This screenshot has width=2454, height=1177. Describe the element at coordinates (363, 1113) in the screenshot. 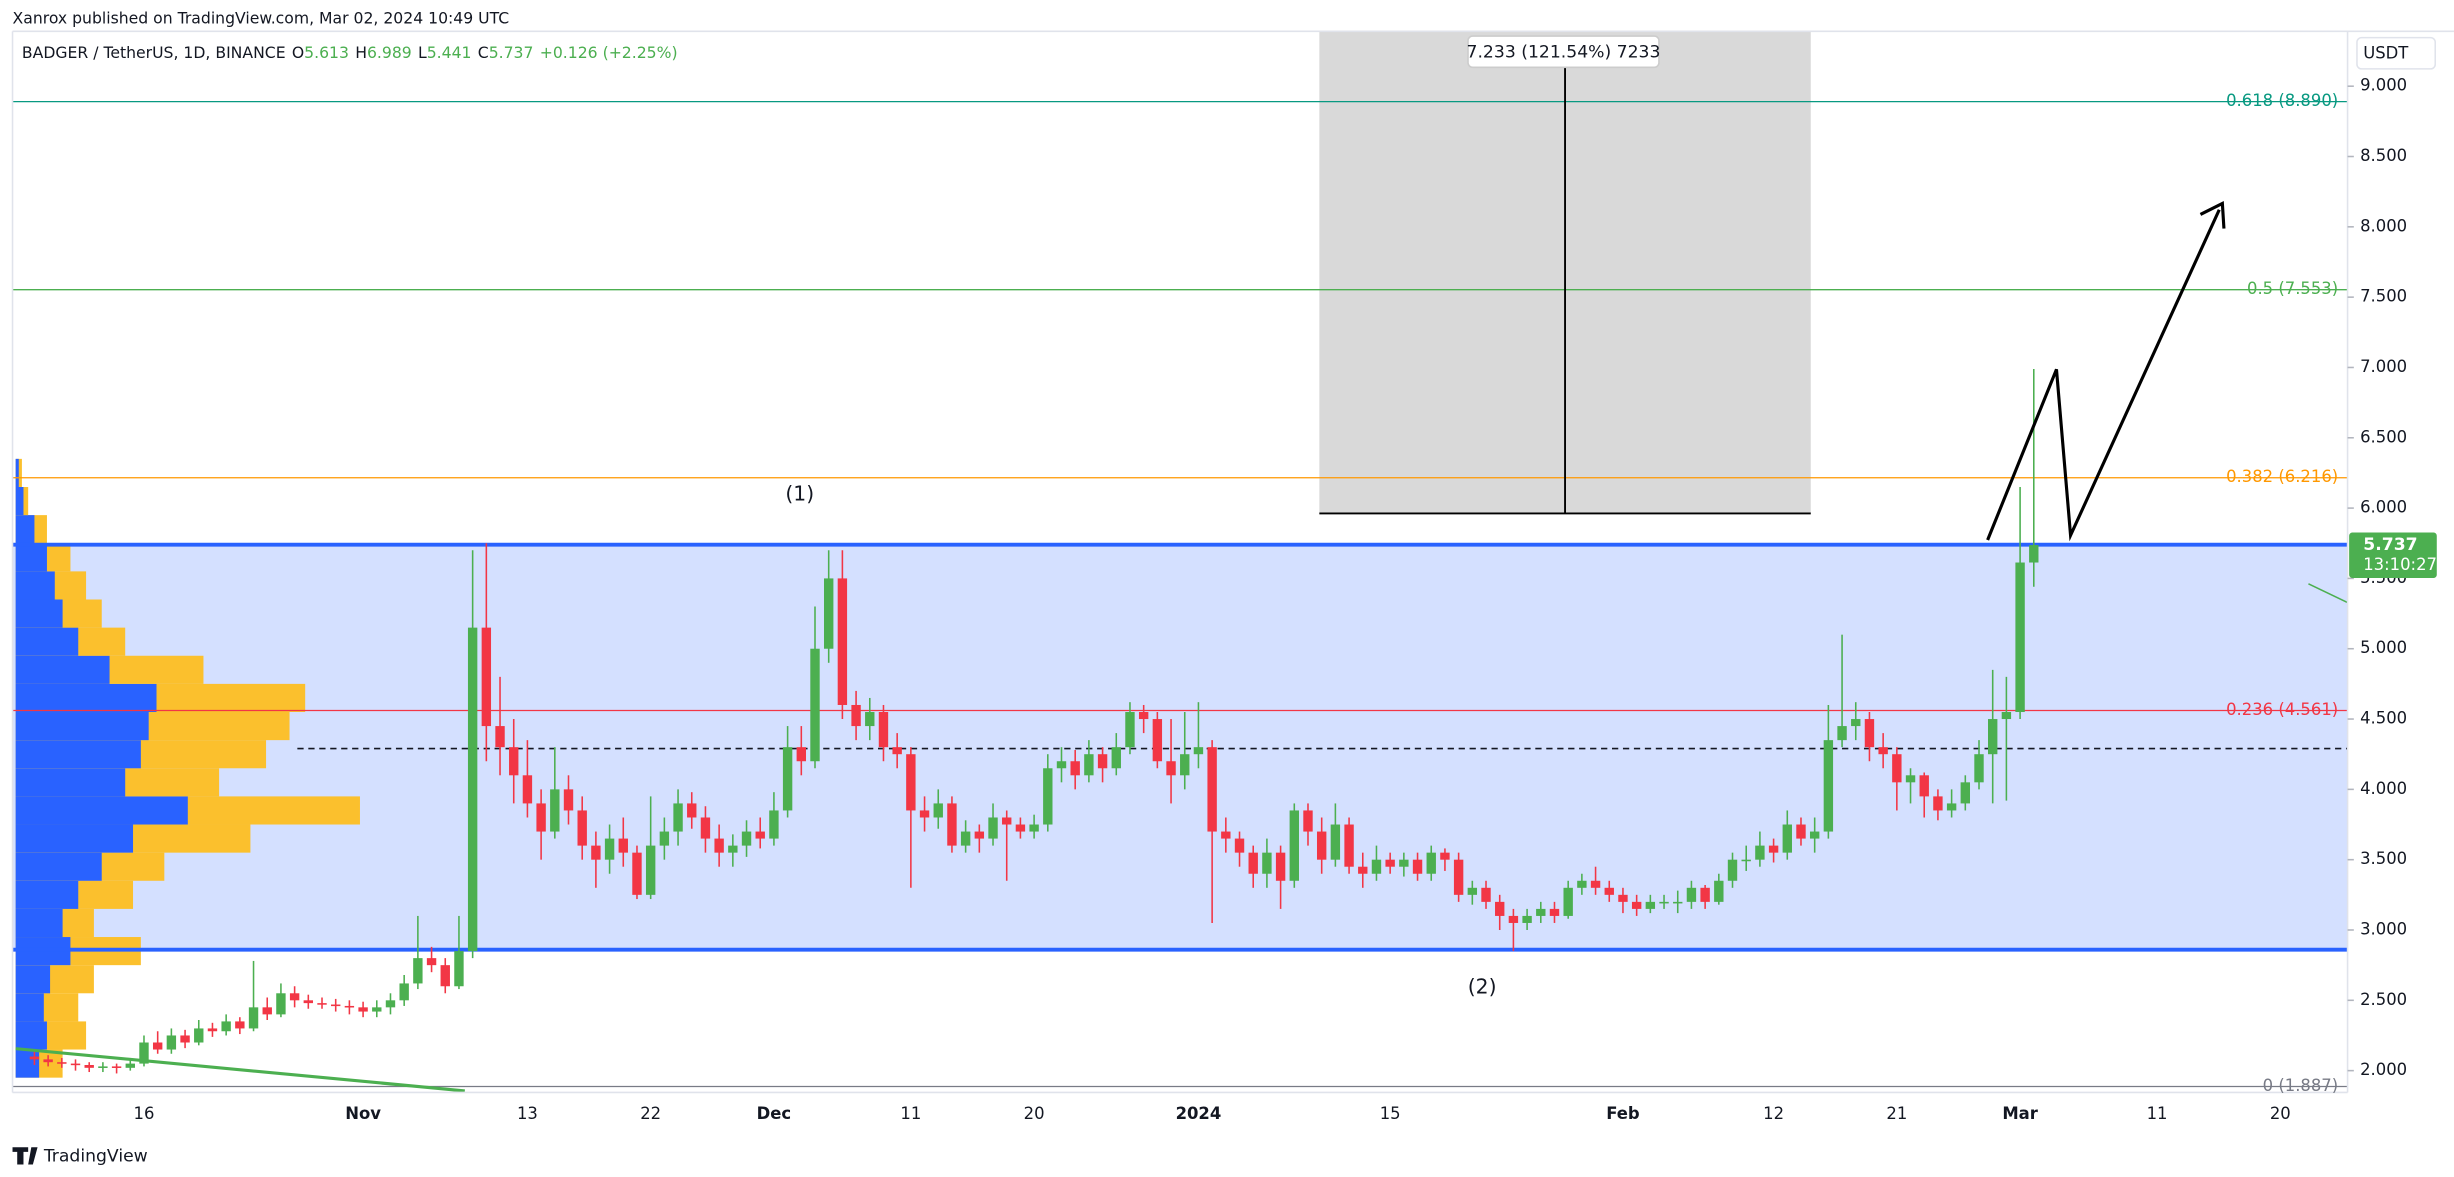

I see `x-tick-label: Nov` at that location.